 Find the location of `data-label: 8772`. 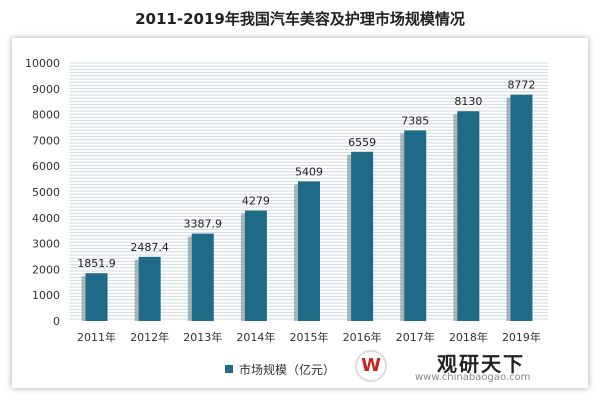

data-label: 8772 is located at coordinates (521, 85).